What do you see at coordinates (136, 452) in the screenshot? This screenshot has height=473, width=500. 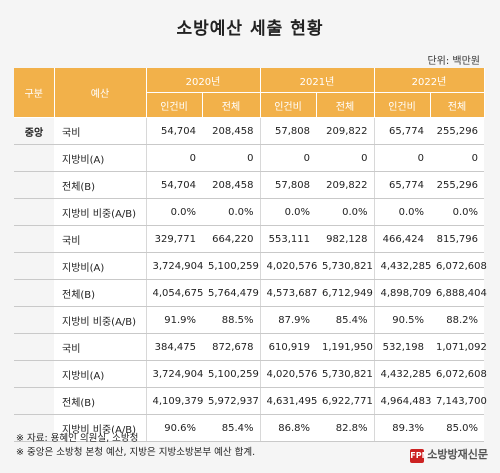 I see `footer-note: ※ 중앙은 소방청 본청 예산, 지방은 지방소방본부 예산 합계.` at bounding box center [136, 452].